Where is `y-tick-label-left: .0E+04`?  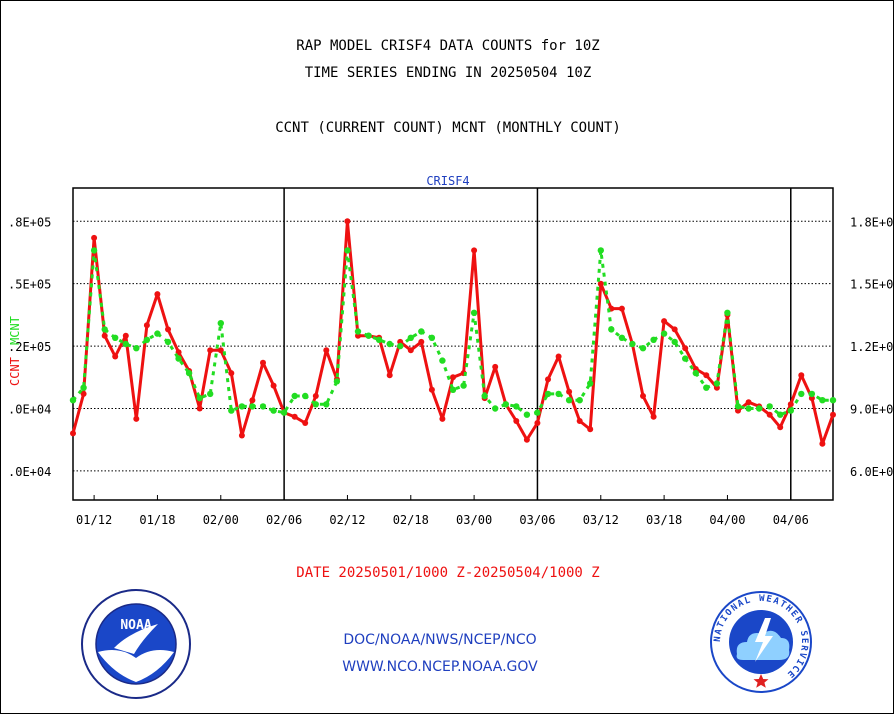
y-tick-label-left: .0E+04 is located at coordinates (29, 472).